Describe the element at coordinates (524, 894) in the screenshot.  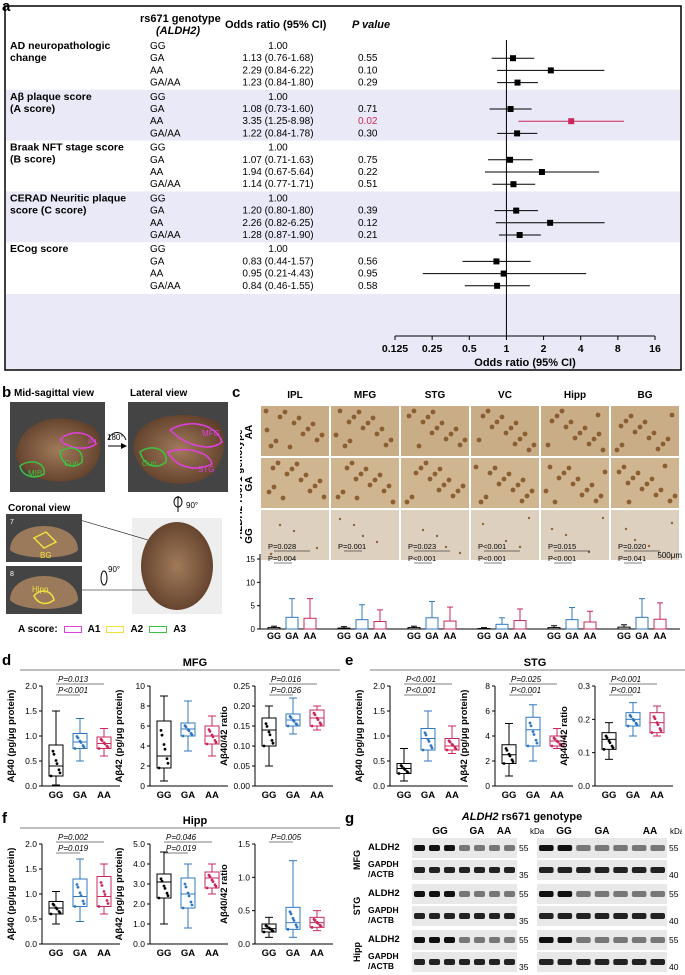
I see `marker: 55` at that location.